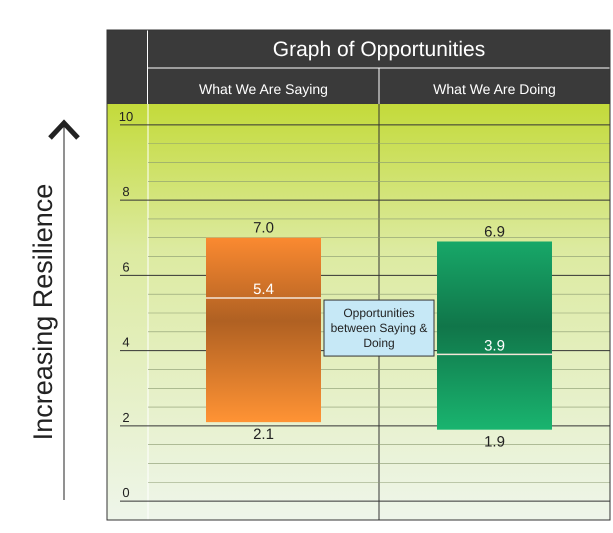  What do you see at coordinates (263, 435) in the screenshot?
I see `text: 2.1` at bounding box center [263, 435].